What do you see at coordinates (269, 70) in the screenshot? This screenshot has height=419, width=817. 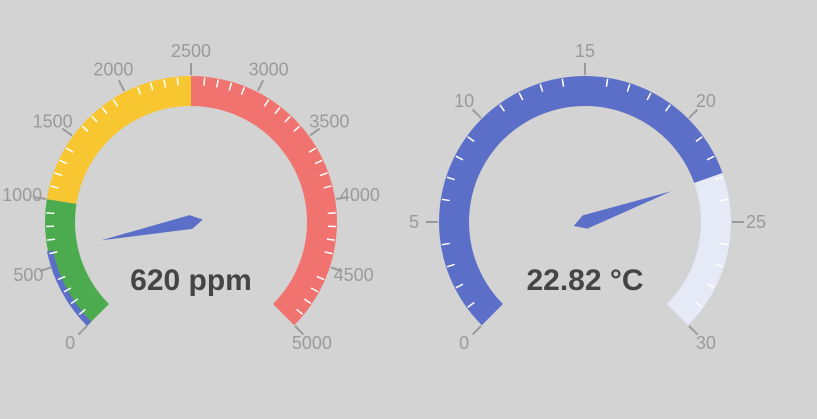 I see `gauge-tick-label: 3000` at bounding box center [269, 70].